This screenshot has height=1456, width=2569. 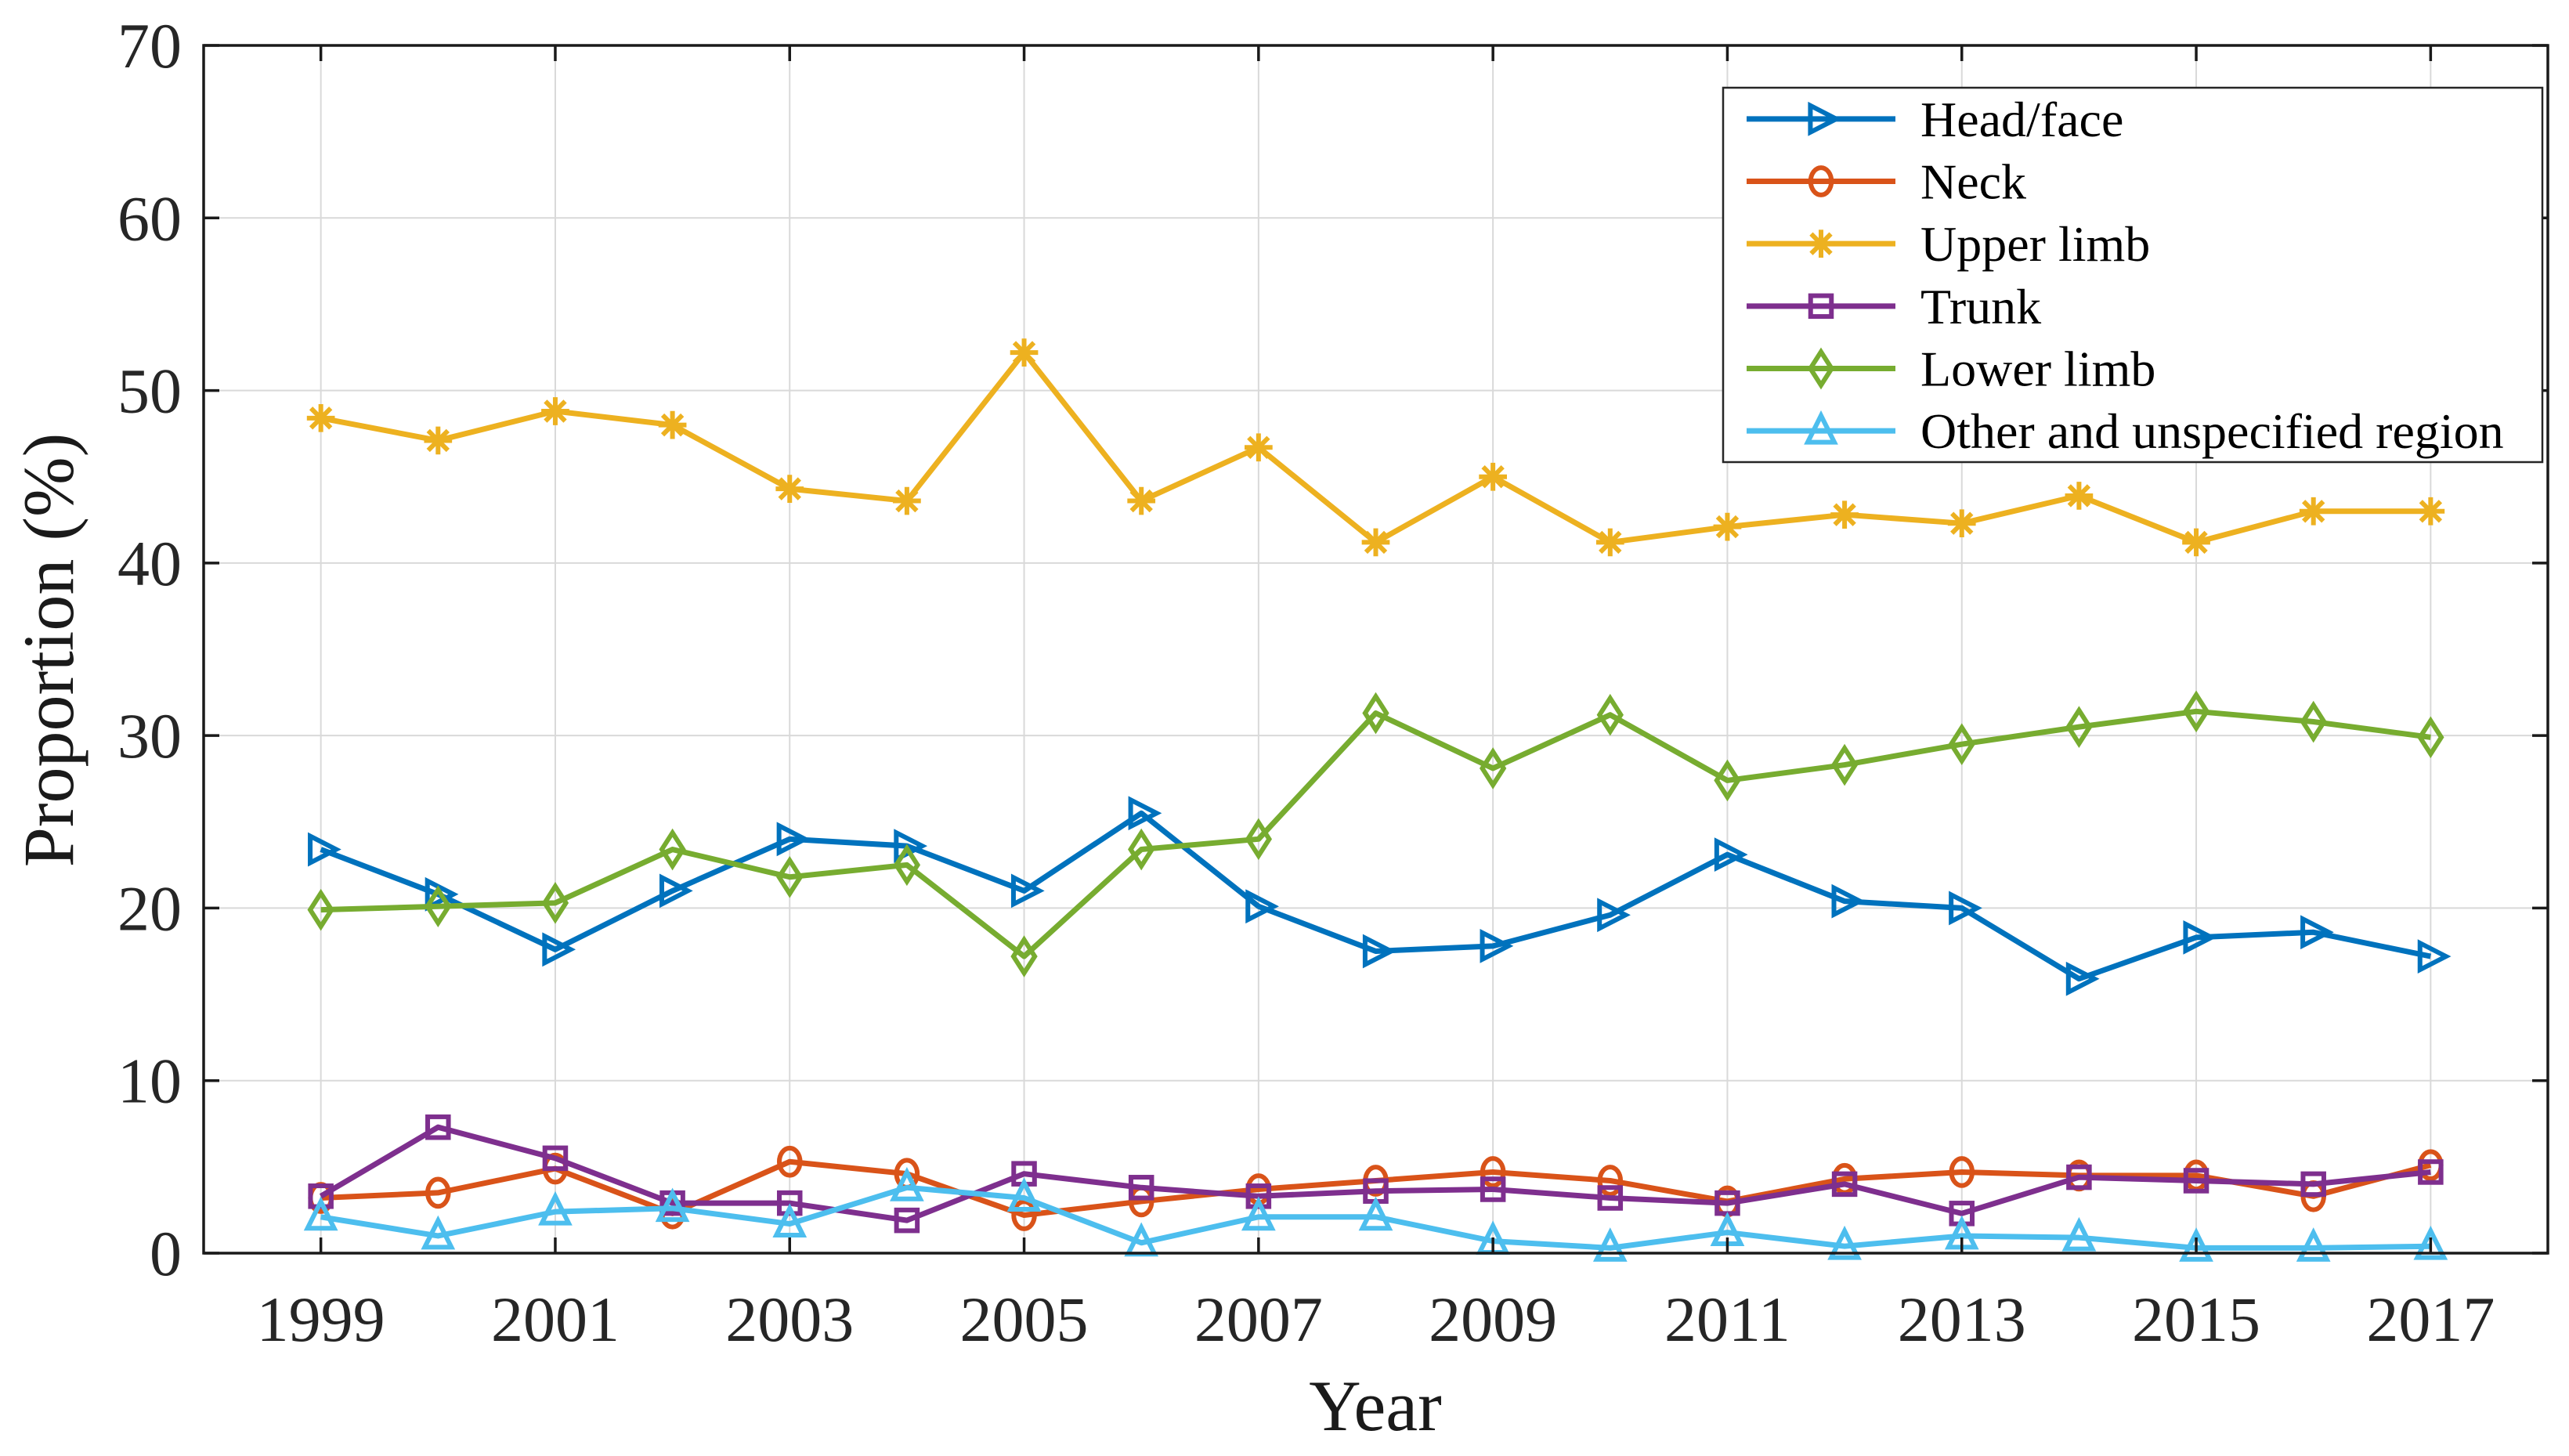 I want to click on series-other-and-unspecified-region, so click(x=1375, y=1214).